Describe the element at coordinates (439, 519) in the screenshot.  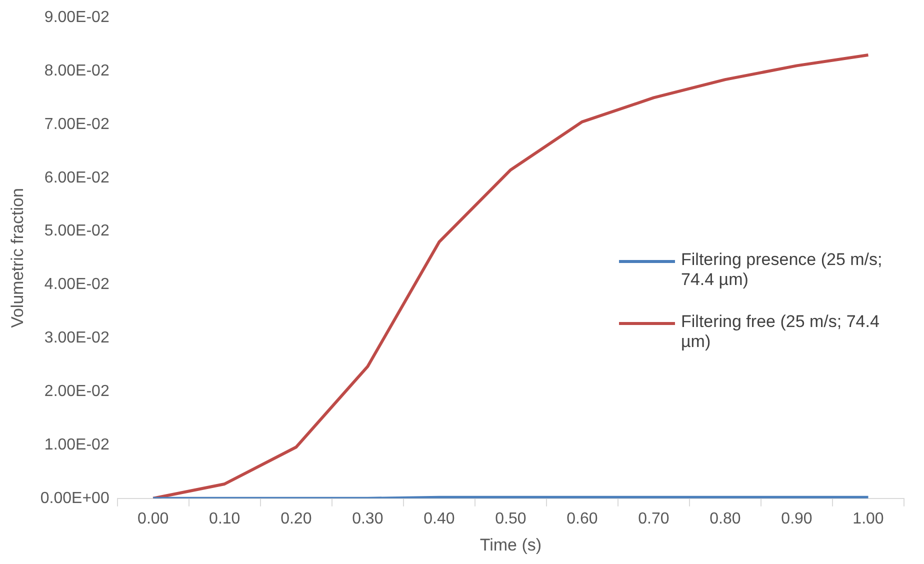
I see `x-tick-label: 0.40` at that location.